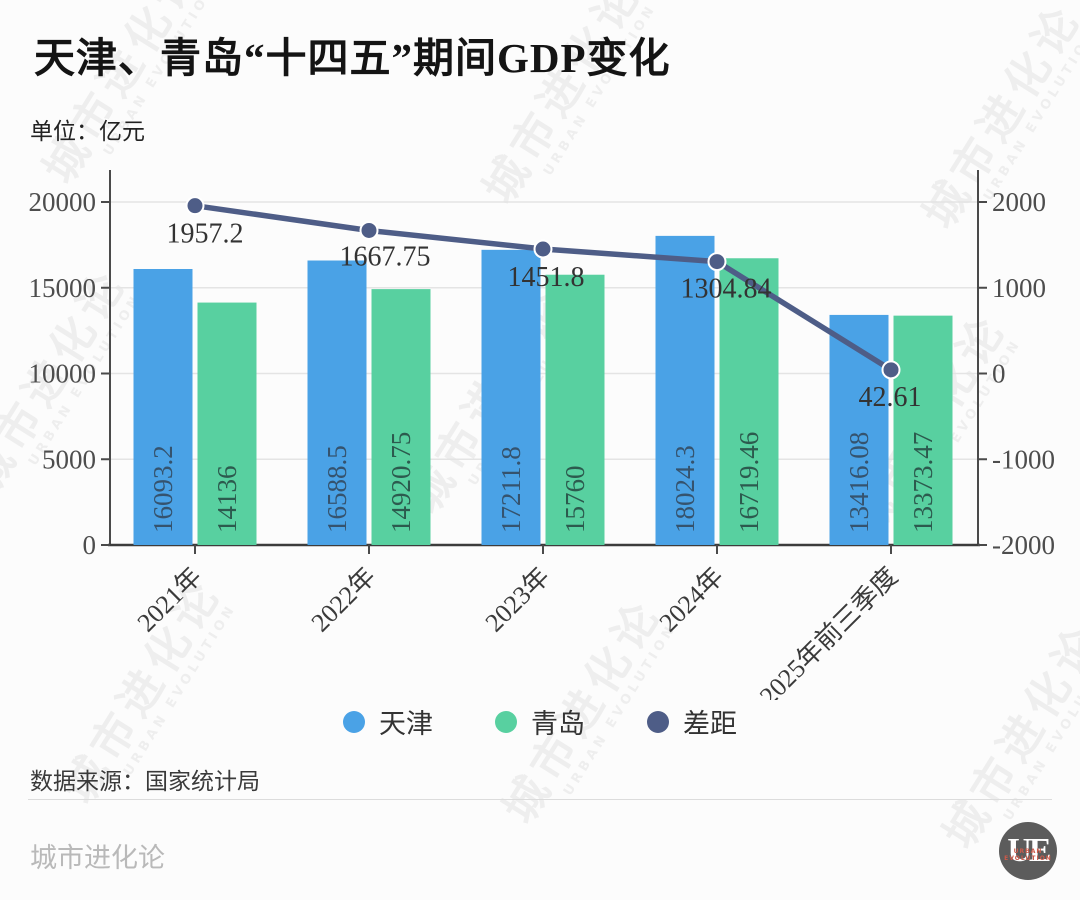  Describe the element at coordinates (685, 489) in the screenshot. I see `svg-text: 18024.3` at that location.